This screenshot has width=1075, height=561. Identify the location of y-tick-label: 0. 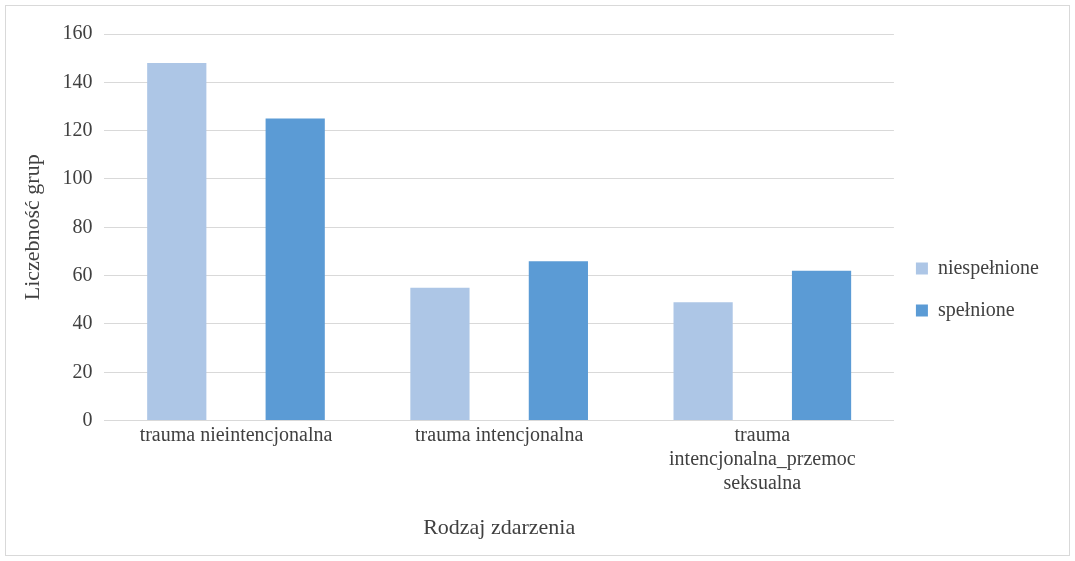
(87, 418).